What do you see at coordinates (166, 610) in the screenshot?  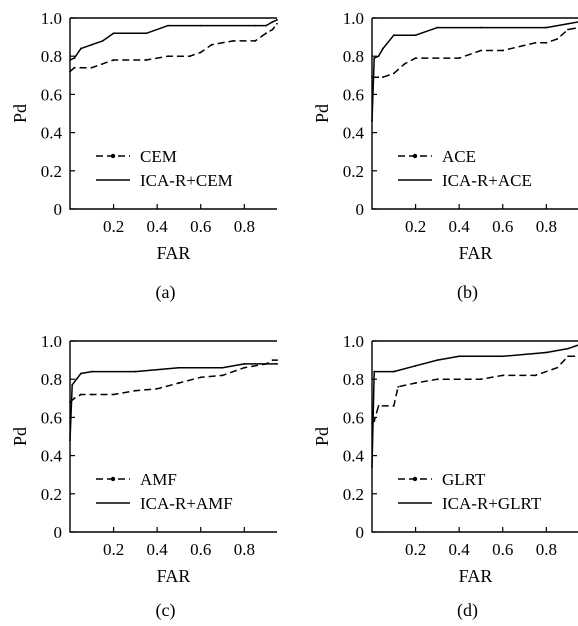 I see `panel-caption: (c)` at bounding box center [166, 610].